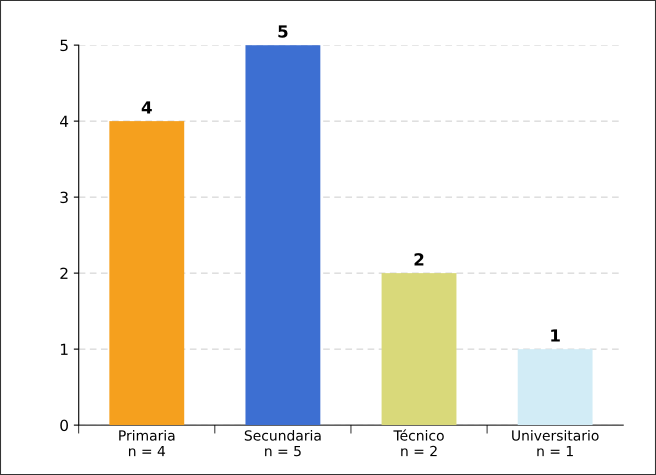 This screenshot has width=656, height=475. I want to click on x-tick-label: Universitario n = 1, so click(555, 443).